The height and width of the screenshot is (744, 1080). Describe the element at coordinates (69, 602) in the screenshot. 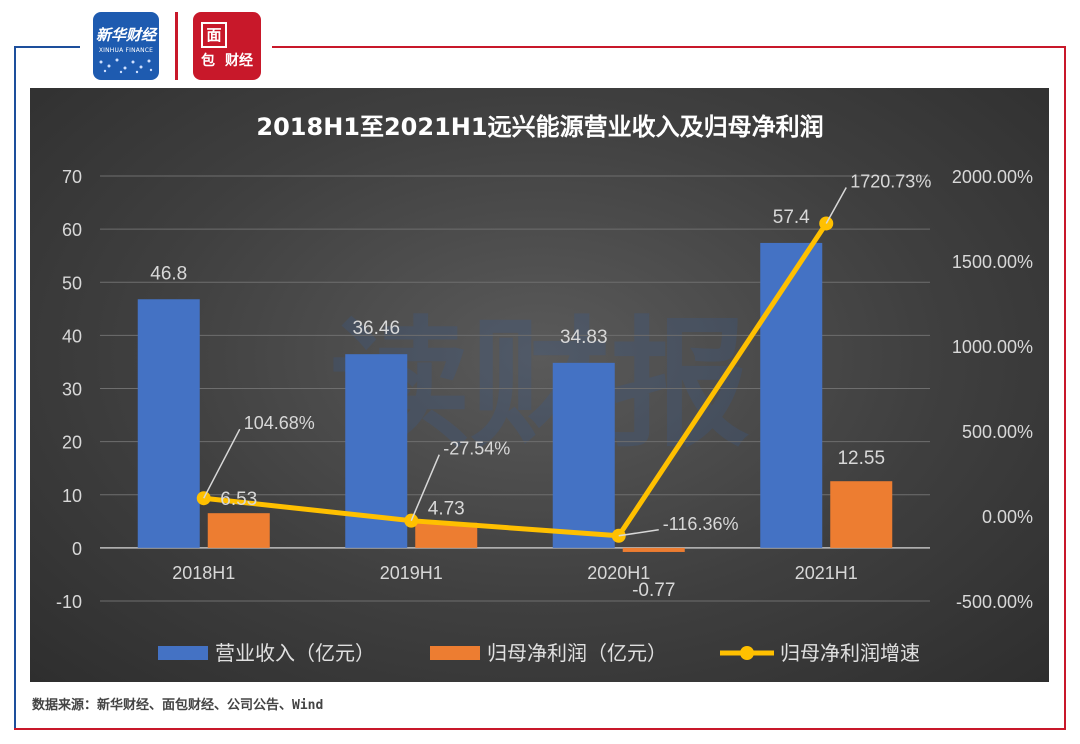

I see `left-axis-tick-label: -10` at that location.